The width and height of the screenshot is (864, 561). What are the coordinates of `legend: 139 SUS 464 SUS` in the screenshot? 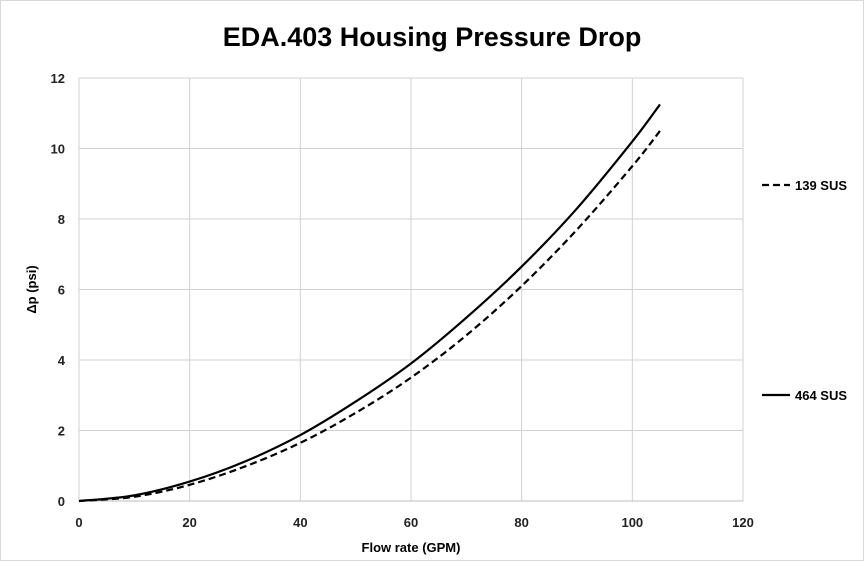 It's located at (804, 290).